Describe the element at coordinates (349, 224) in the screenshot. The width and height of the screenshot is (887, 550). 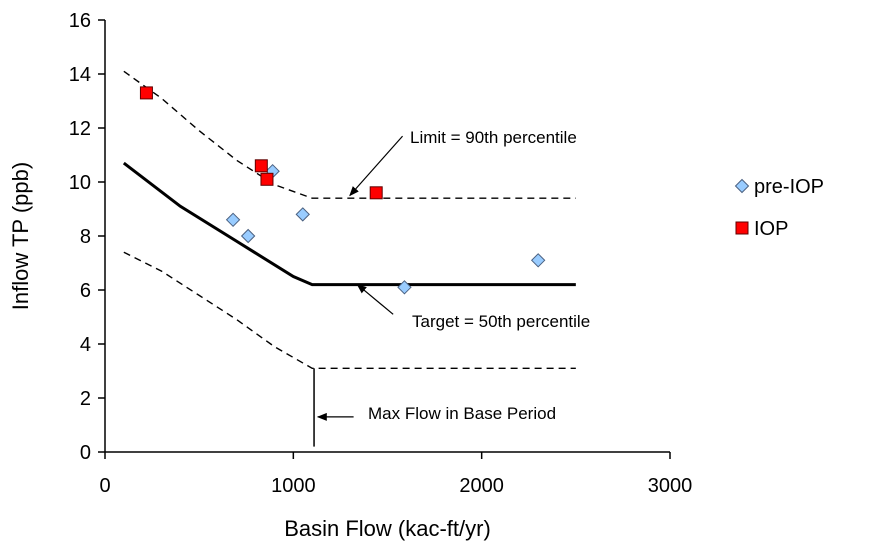
I see `target-50th-line` at that location.